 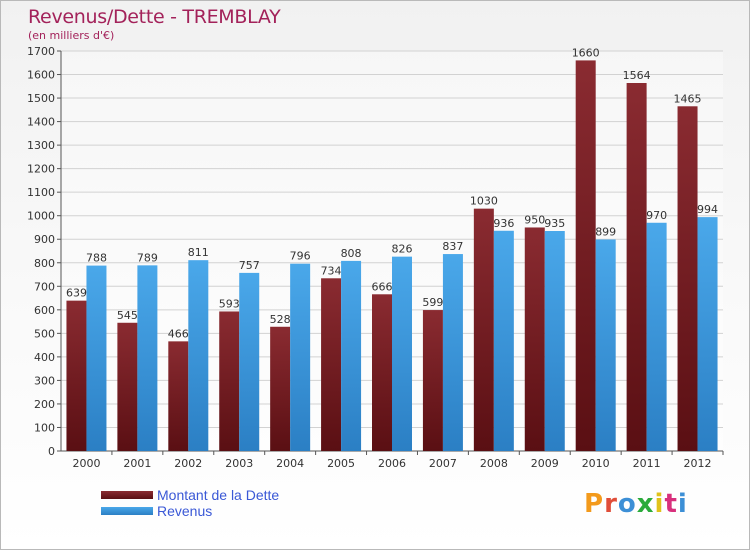 I want to click on data-label-revenue-2005: 808, so click(x=351, y=253).